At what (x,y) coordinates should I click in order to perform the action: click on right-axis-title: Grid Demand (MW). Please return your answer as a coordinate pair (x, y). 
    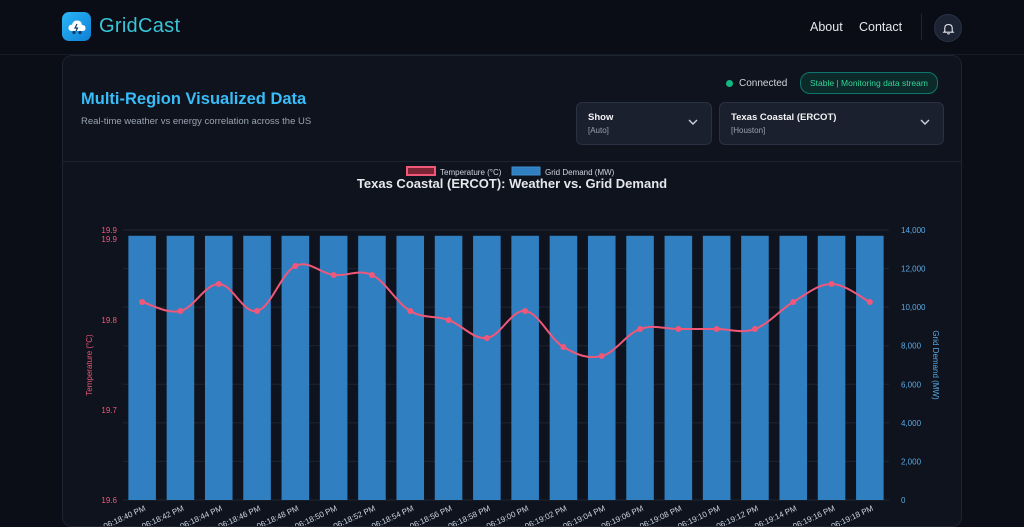
    Looking at the image, I should click on (935, 365).